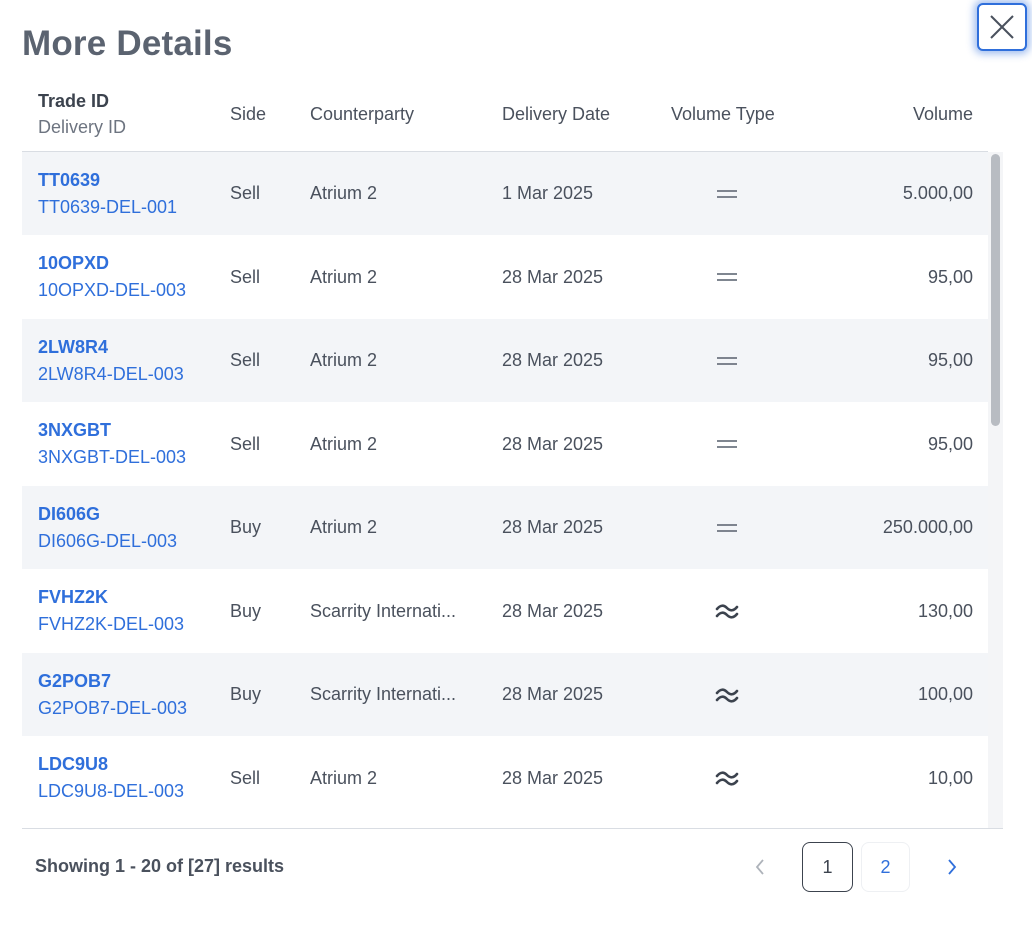 This screenshot has height=927, width=1032. What do you see at coordinates (75, 680) in the screenshot?
I see `trade-id-link: G2POB7` at bounding box center [75, 680].